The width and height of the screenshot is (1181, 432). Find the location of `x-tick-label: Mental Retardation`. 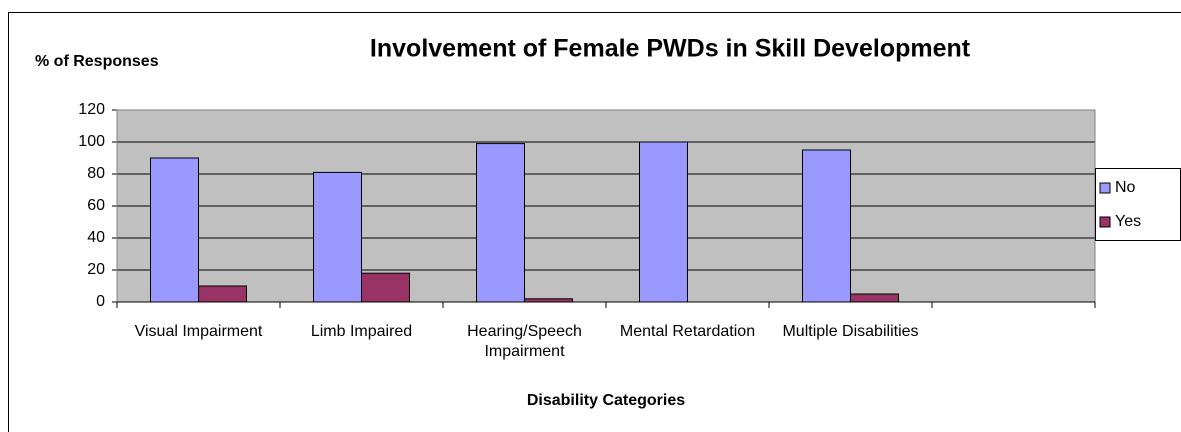

x-tick-label: Mental Retardation is located at coordinates (687, 331).